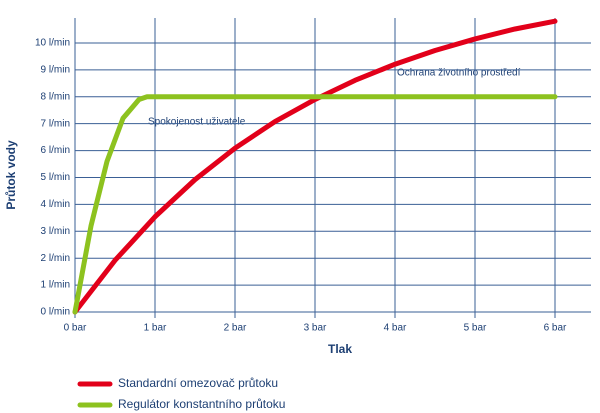 The height and width of the screenshot is (413, 600). I want to click on y-tick-label: 0 l/min, so click(55, 312).